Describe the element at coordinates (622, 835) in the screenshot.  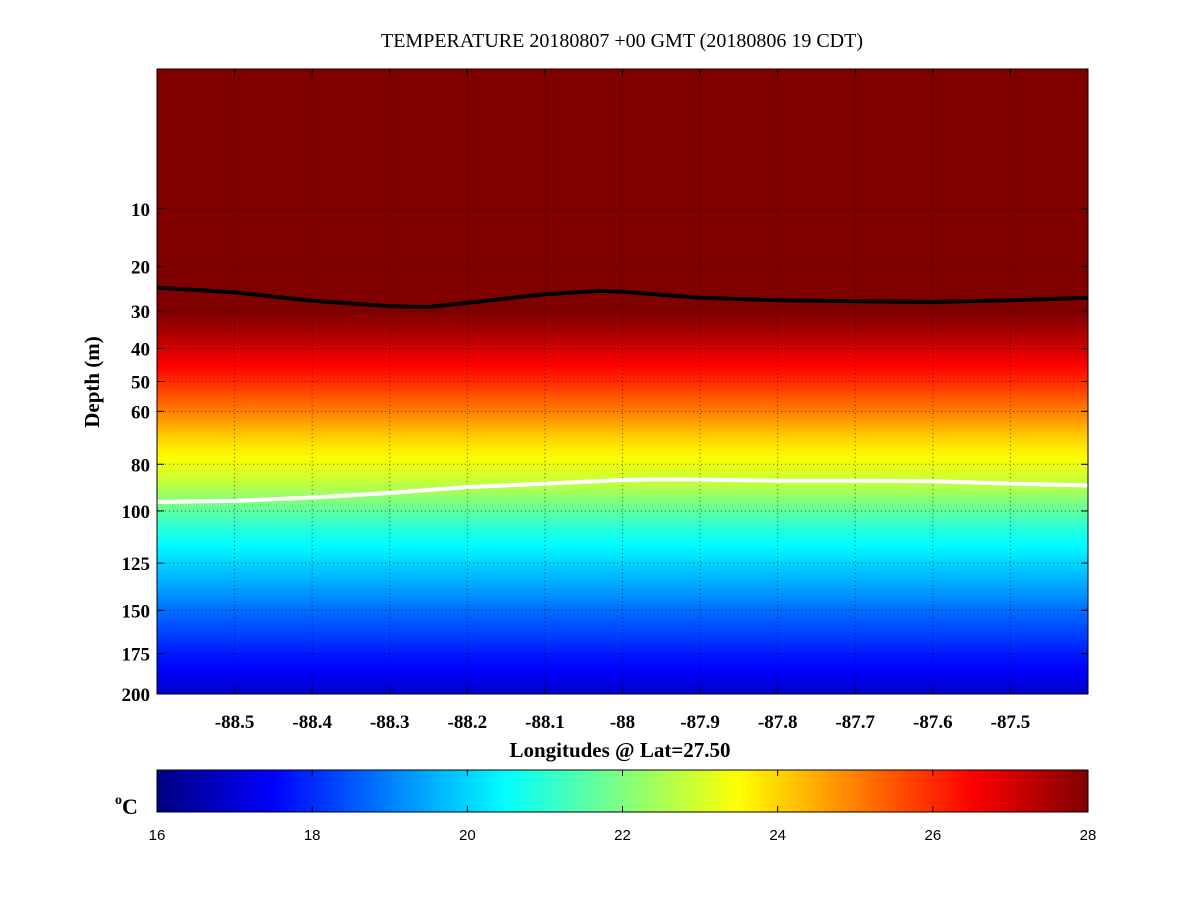
I see `colorbar-tick-label: 22` at that location.